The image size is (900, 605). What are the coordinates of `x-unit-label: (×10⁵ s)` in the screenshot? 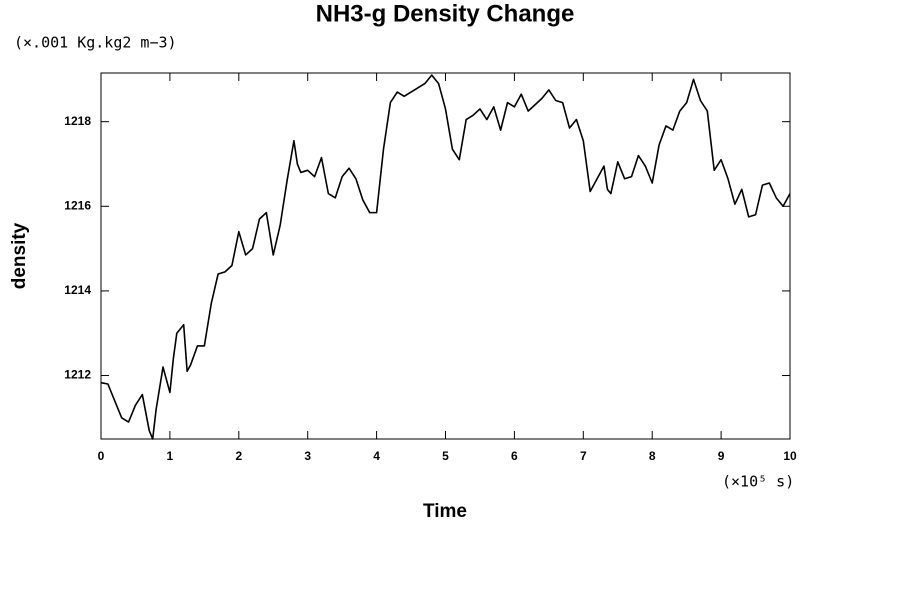 It's located at (758, 482).